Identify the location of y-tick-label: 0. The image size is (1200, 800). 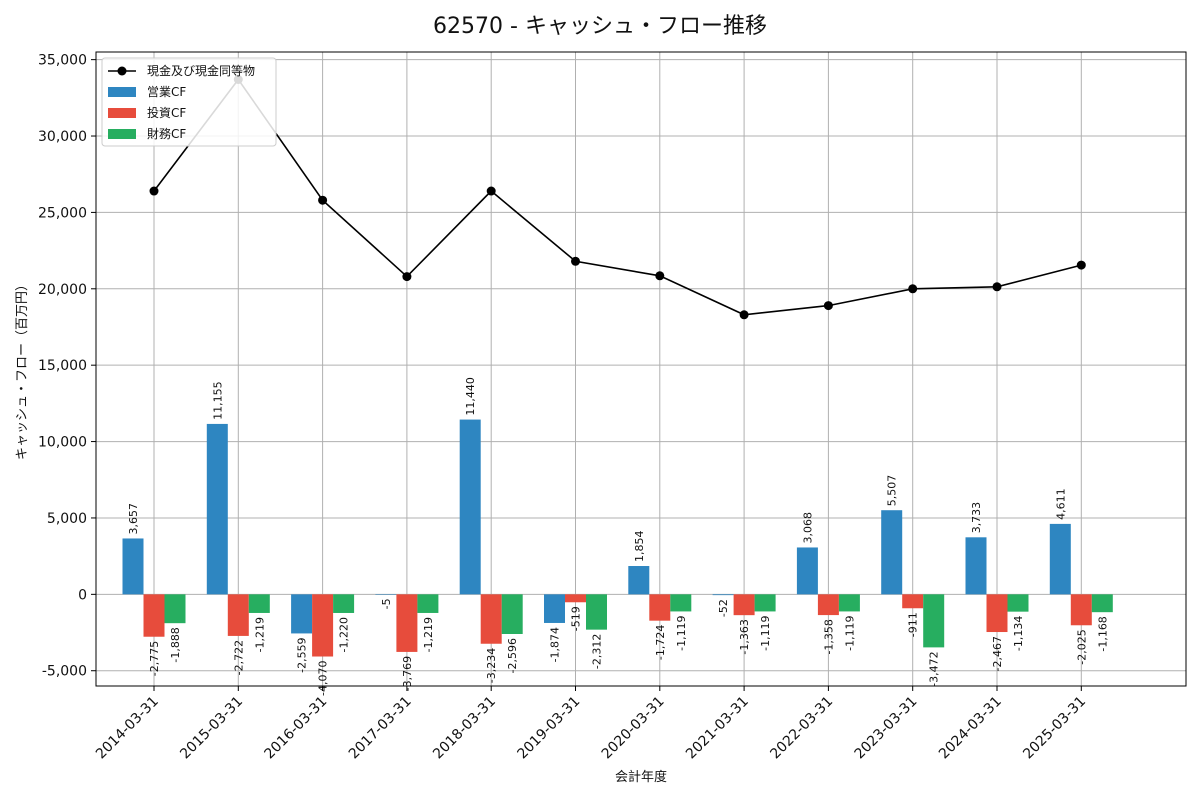
(82, 595).